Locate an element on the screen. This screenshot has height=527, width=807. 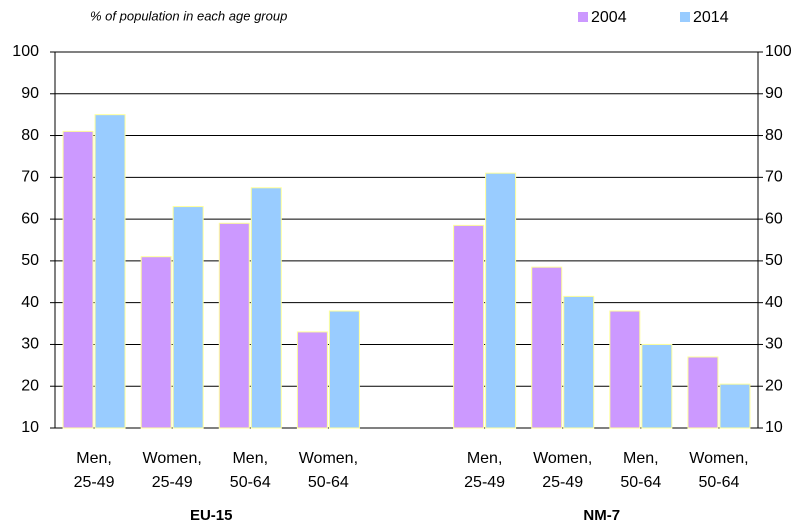
y-tick-label: 30 is located at coordinates (30, 344).